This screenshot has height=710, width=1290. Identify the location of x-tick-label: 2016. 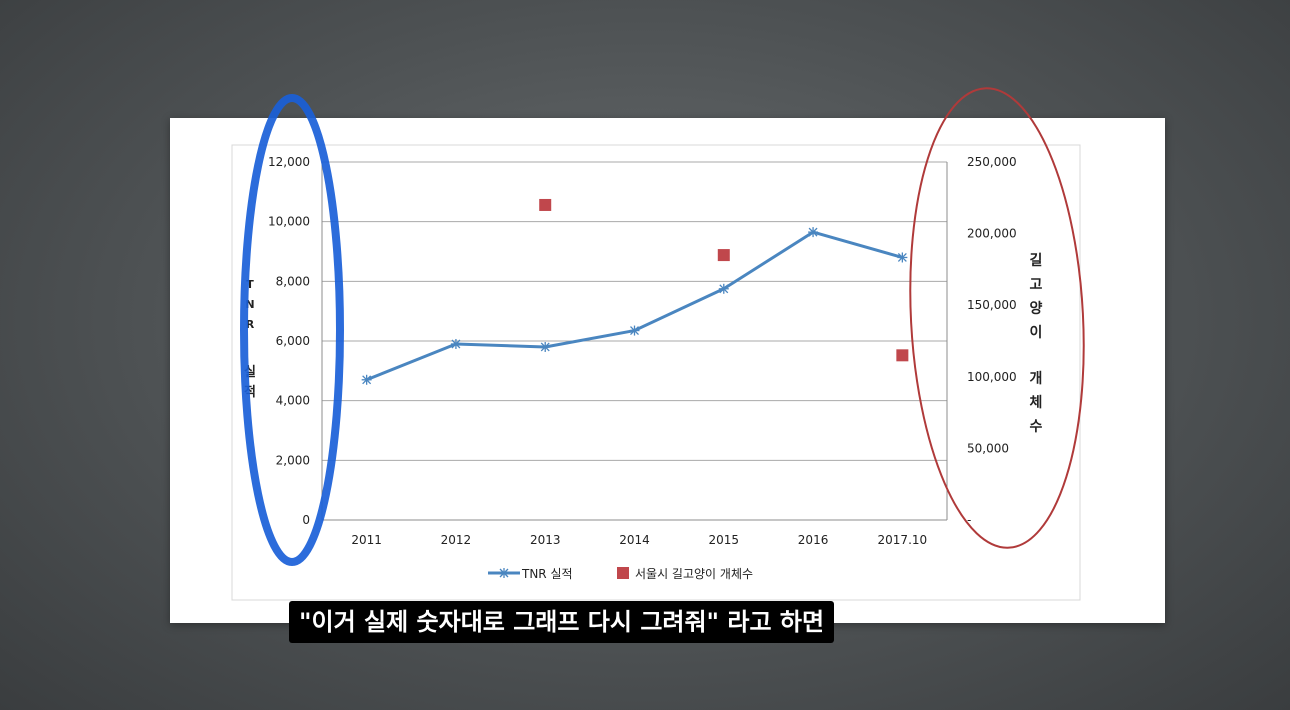
(813, 540).